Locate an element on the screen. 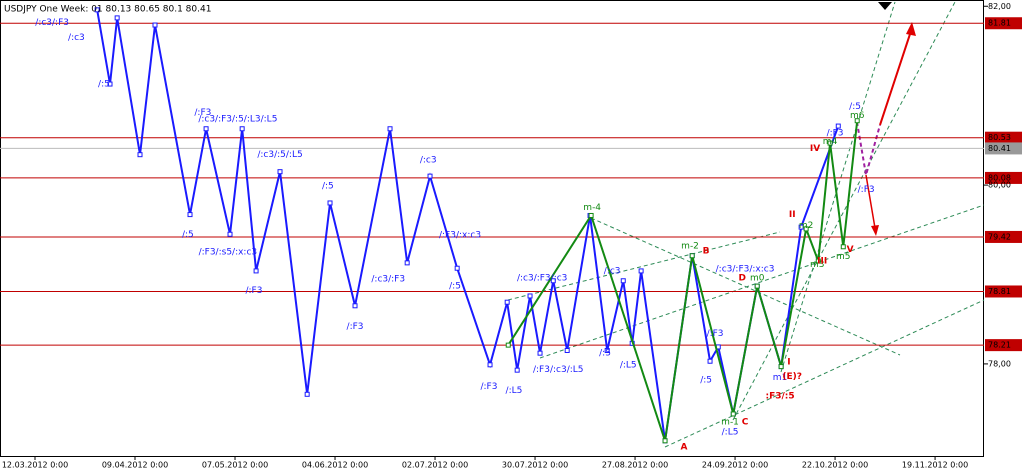 This screenshot has width=1022, height=473. annotation: D is located at coordinates (741, 279).